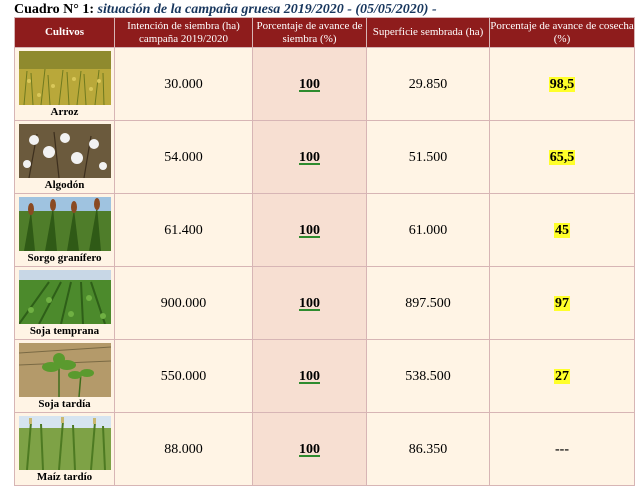 This screenshot has height=486, width=636. I want to click on avance-cosecha-cell: 27, so click(562, 376).